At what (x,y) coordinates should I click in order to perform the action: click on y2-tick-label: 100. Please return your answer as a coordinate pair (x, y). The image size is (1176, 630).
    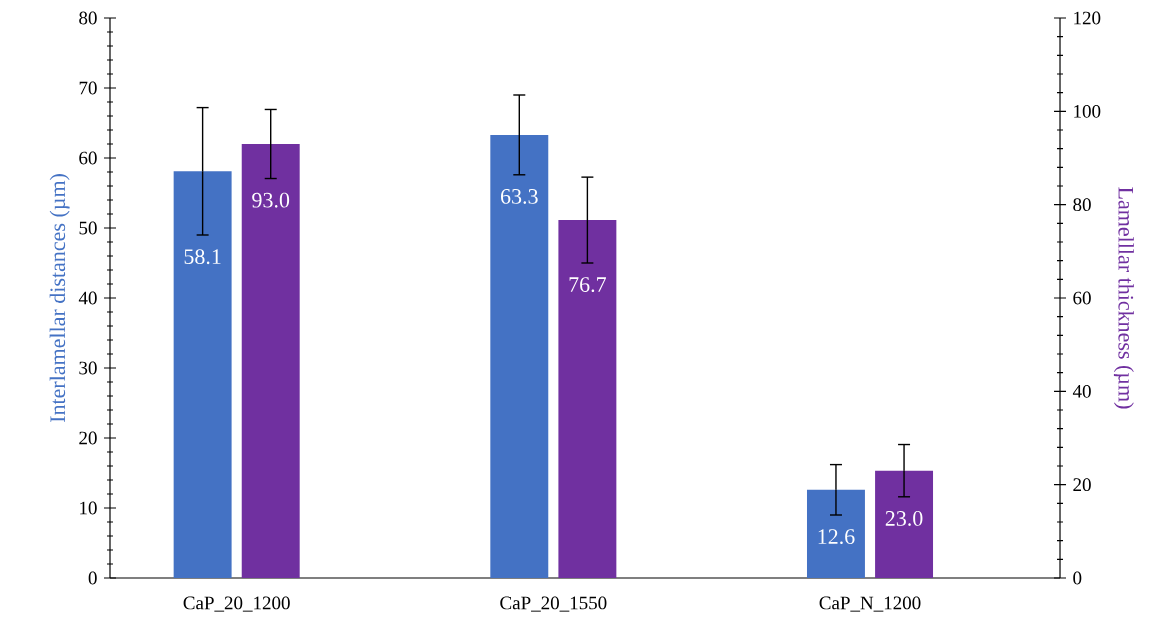
    Looking at the image, I should click on (1087, 111).